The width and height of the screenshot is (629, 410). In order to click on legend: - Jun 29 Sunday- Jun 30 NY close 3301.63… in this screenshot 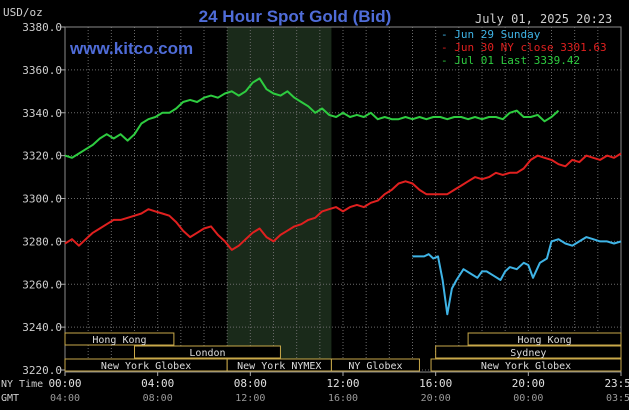, I will do `click(524, 47)`.